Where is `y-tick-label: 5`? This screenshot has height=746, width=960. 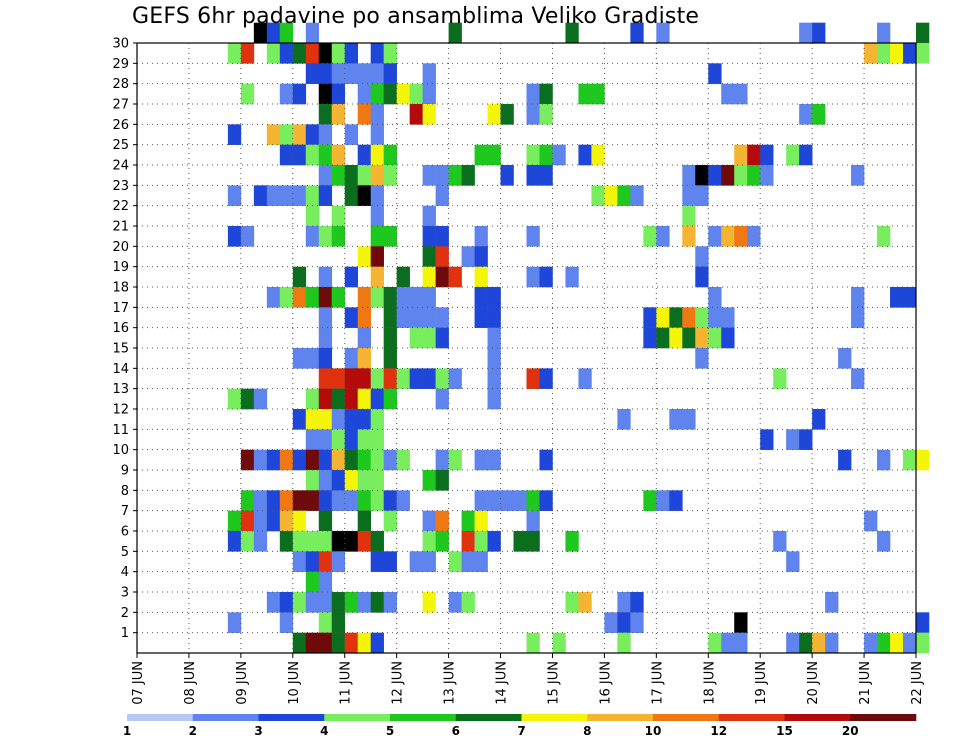
y-tick-label: 5 is located at coordinates (125, 552).